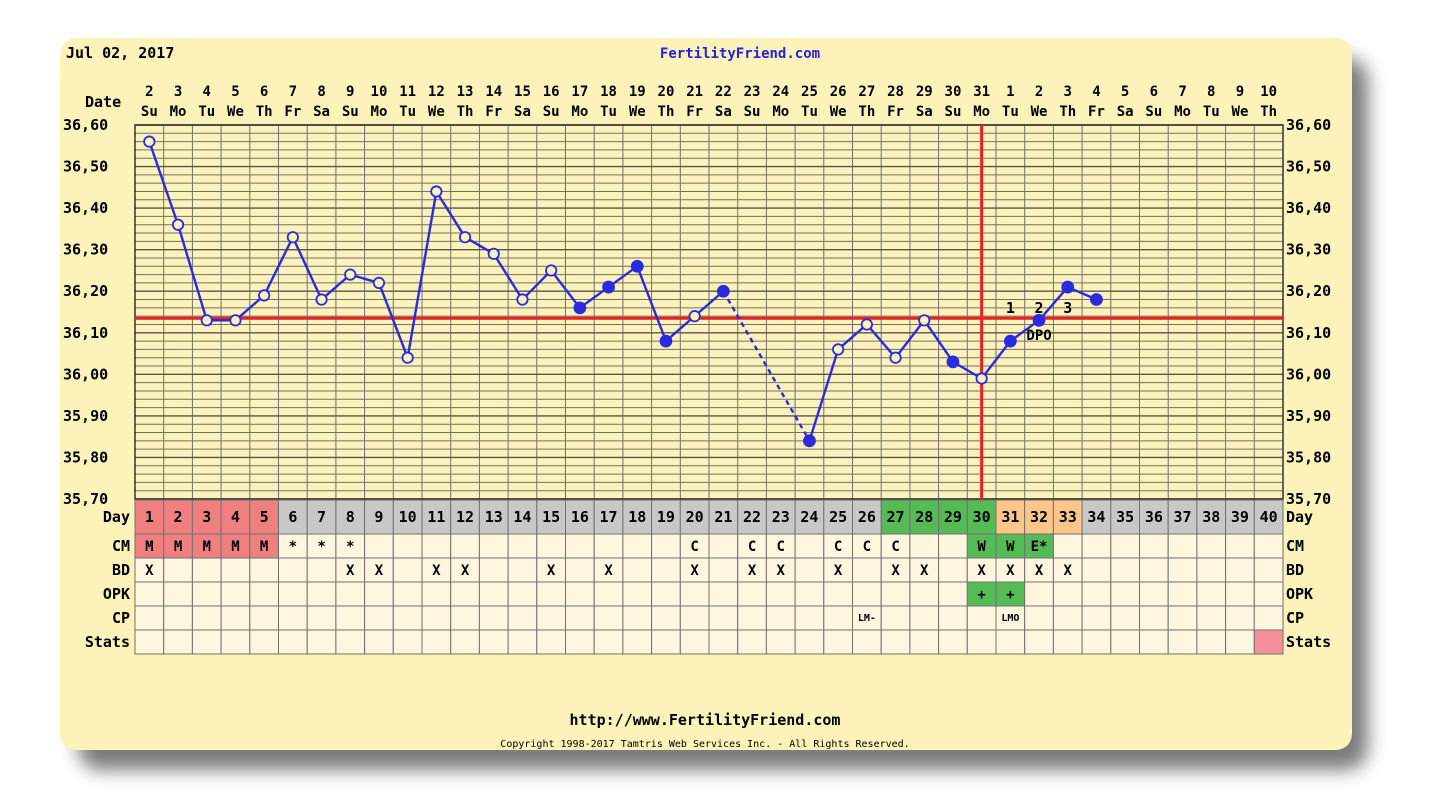  I want to click on row-value-day: 14, so click(522, 517).